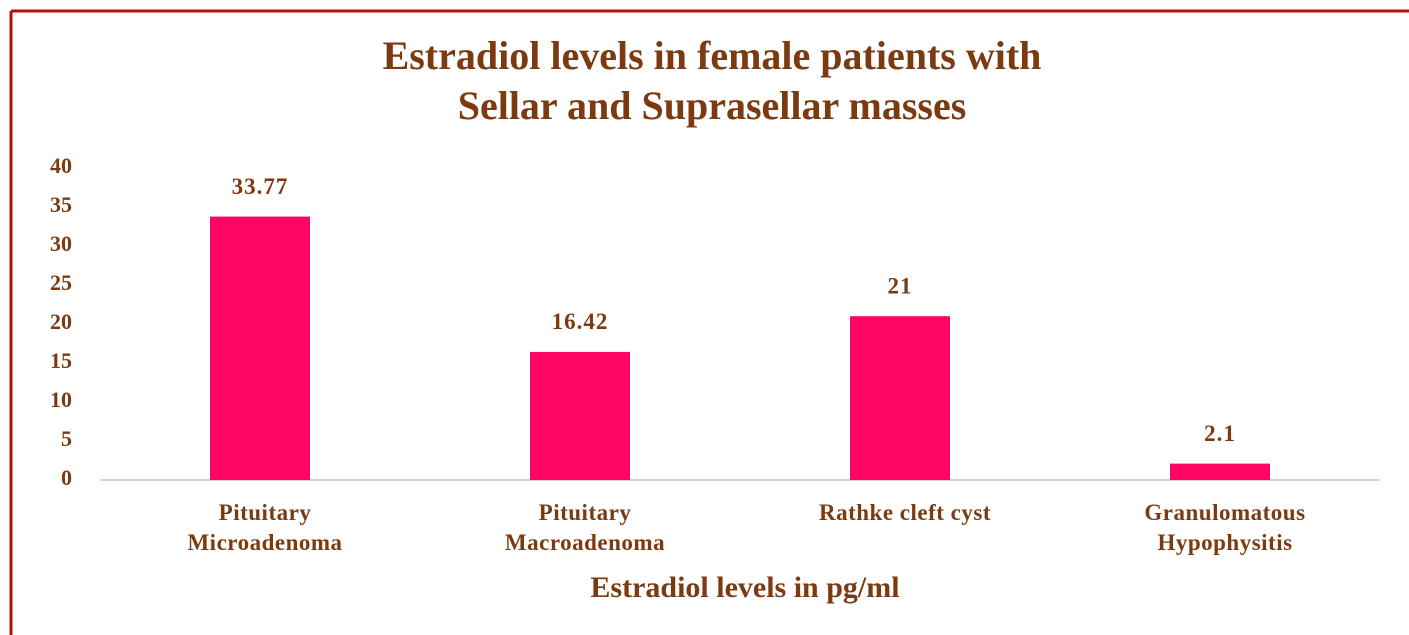 The height and width of the screenshot is (635, 1409). Describe the element at coordinates (61, 399) in the screenshot. I see `y-tick-label: 10` at that location.